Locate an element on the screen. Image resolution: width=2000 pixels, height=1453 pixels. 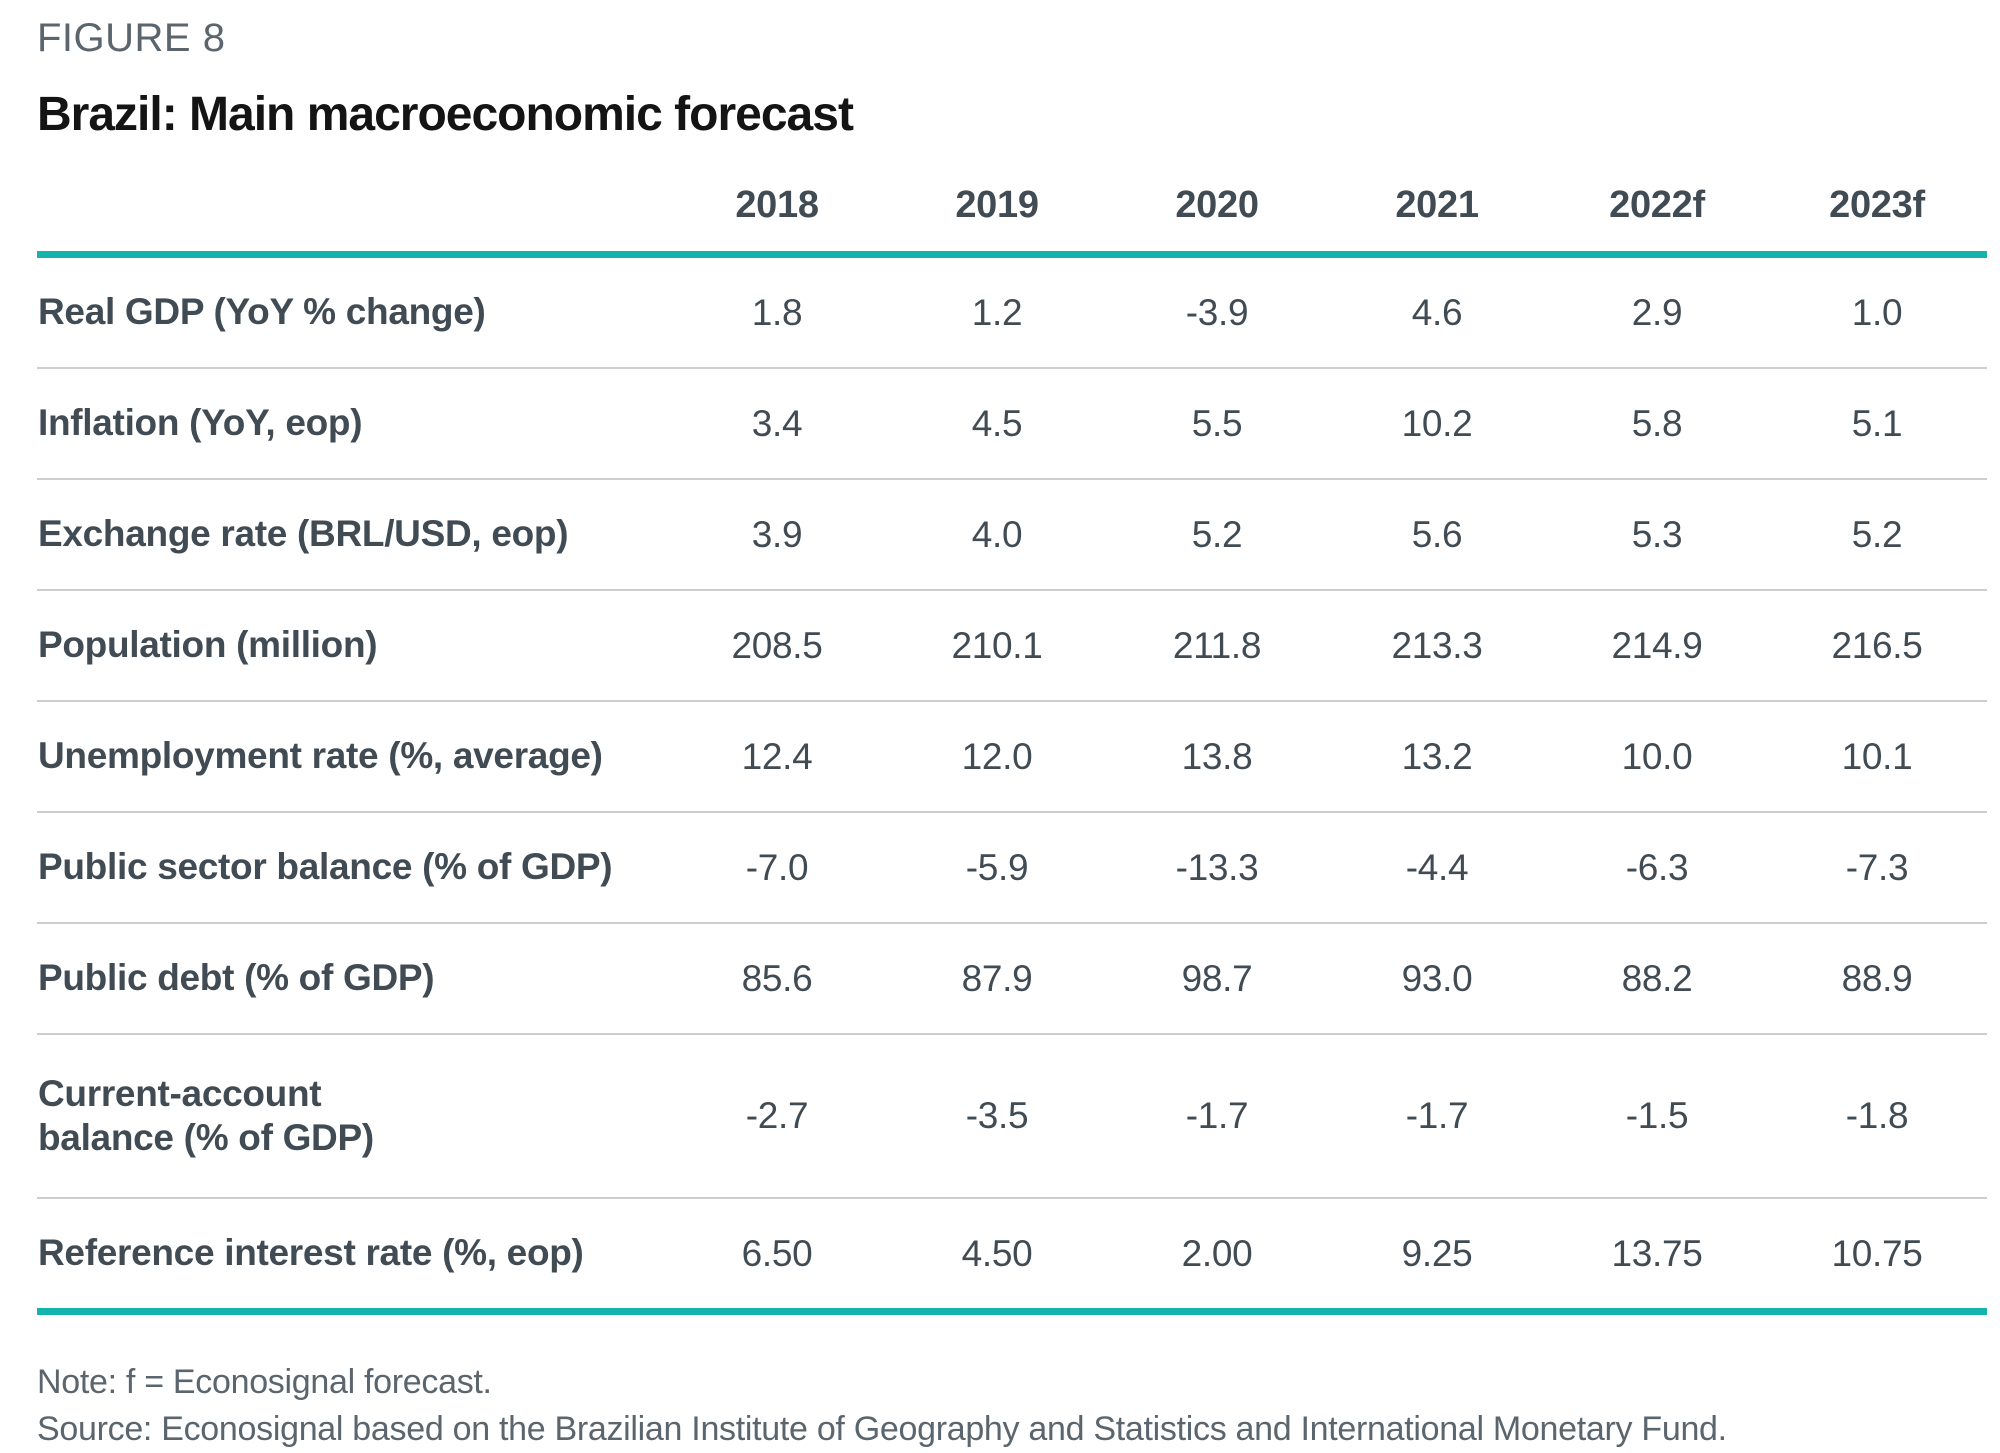
cell: -2.7 is located at coordinates (777, 1115).